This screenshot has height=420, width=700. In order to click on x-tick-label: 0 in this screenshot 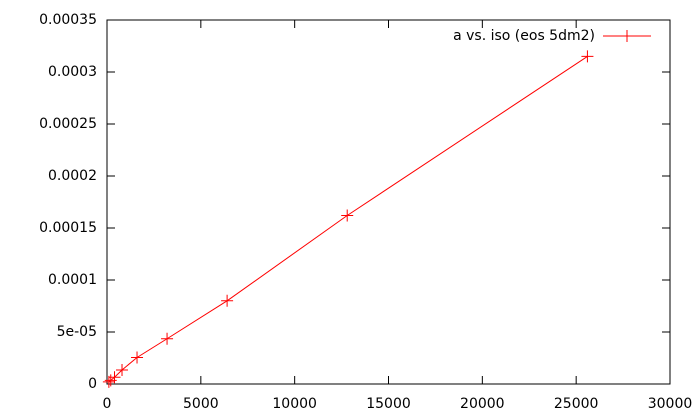, I will do `click(107, 404)`.